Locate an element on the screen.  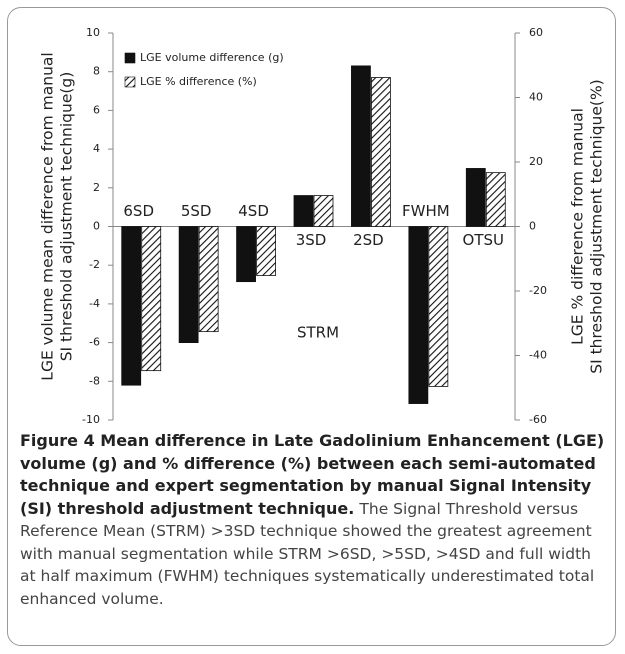
category-label: 2SD is located at coordinates (368, 240).